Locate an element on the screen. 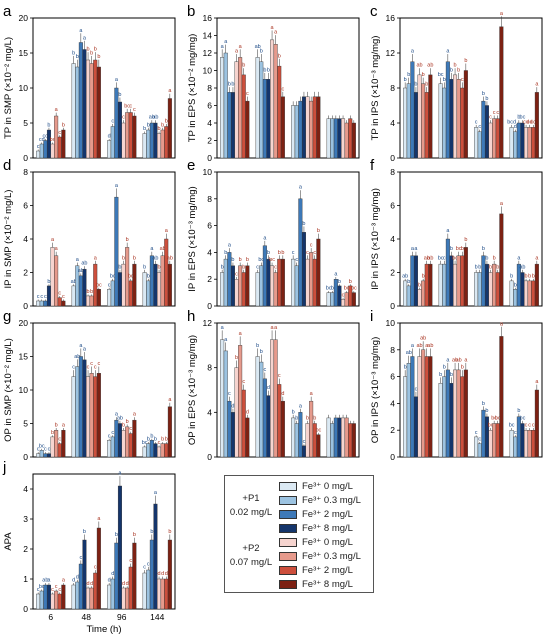  panel-letter: d is located at coordinates (7, 165).